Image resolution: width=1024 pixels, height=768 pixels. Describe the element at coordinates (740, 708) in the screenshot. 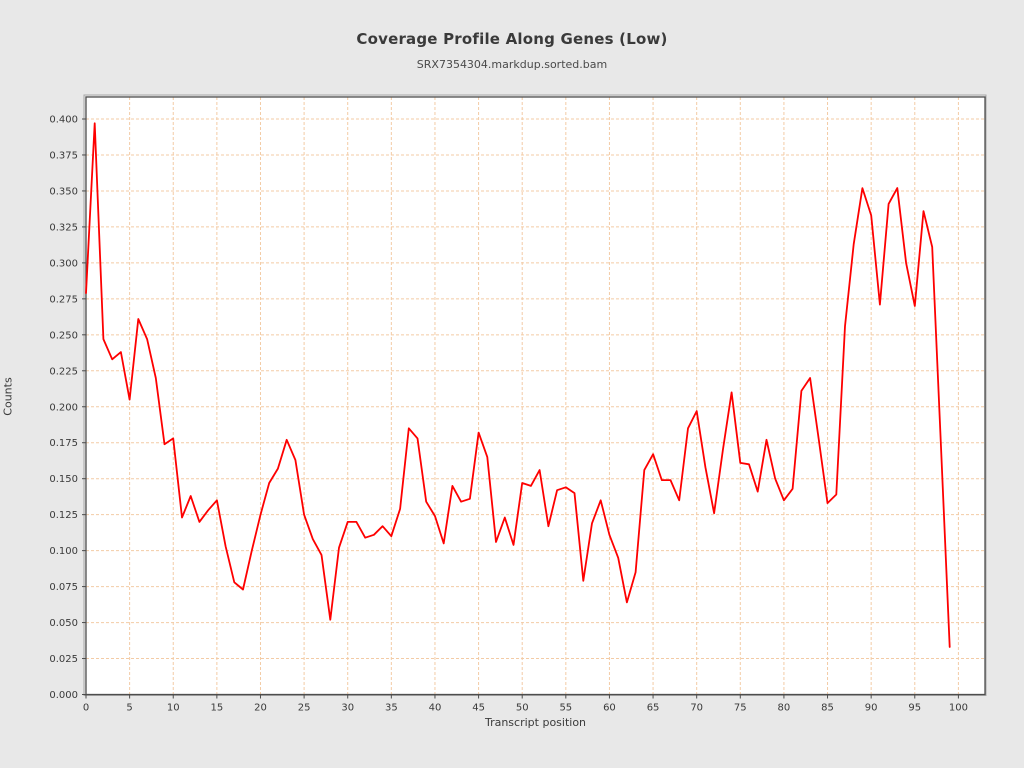

I see `x-tick-label: 75` at that location.